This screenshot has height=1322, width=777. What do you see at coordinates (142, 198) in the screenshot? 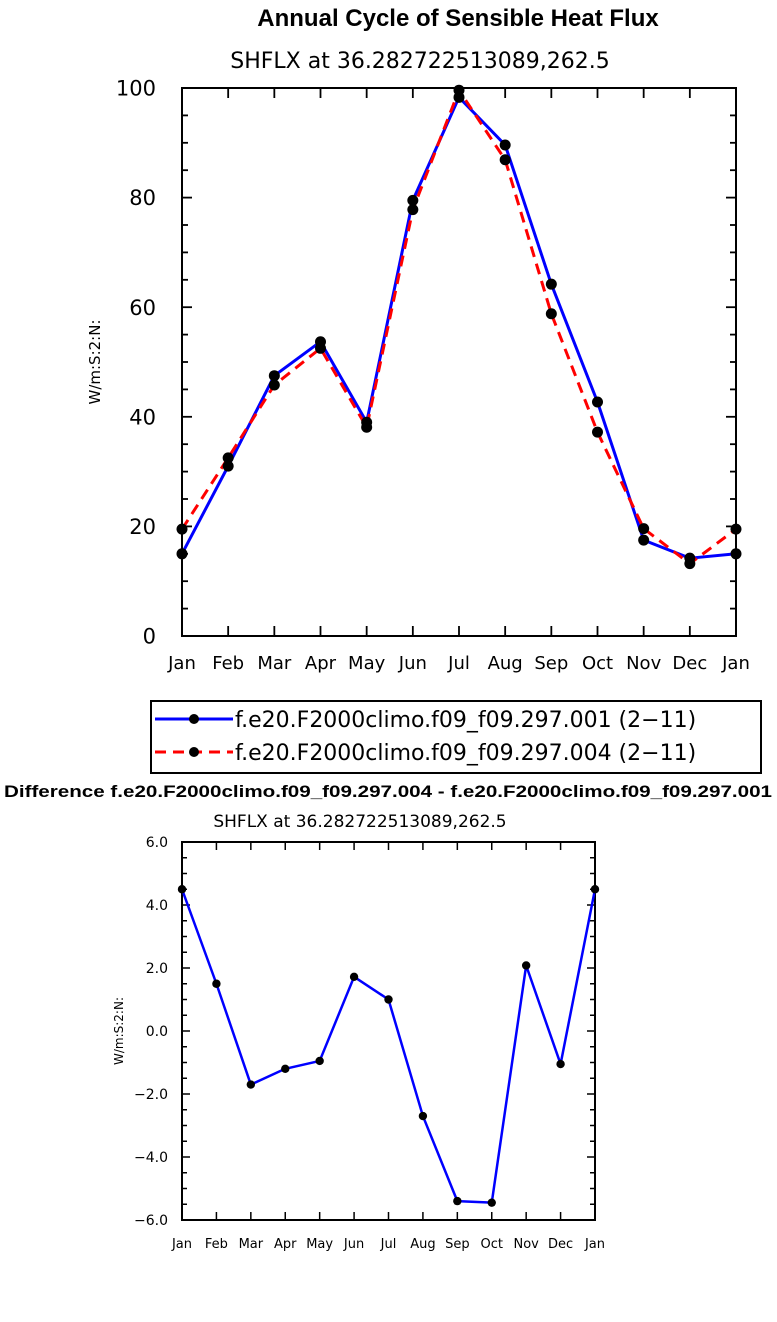
I see `y-tick-label: 80` at bounding box center [142, 198].